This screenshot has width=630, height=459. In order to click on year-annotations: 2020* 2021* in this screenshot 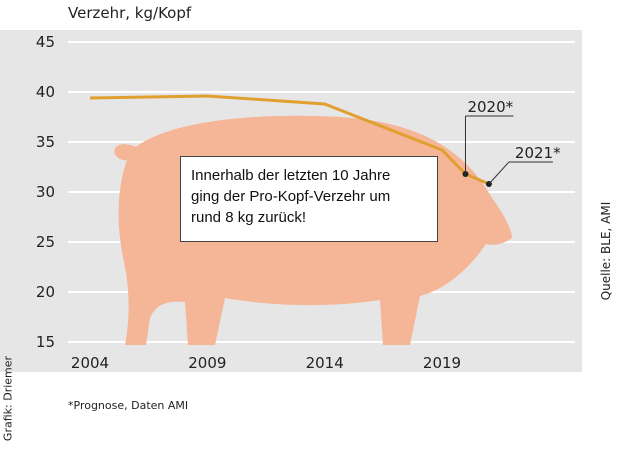, I will do `click(512, 141)`.